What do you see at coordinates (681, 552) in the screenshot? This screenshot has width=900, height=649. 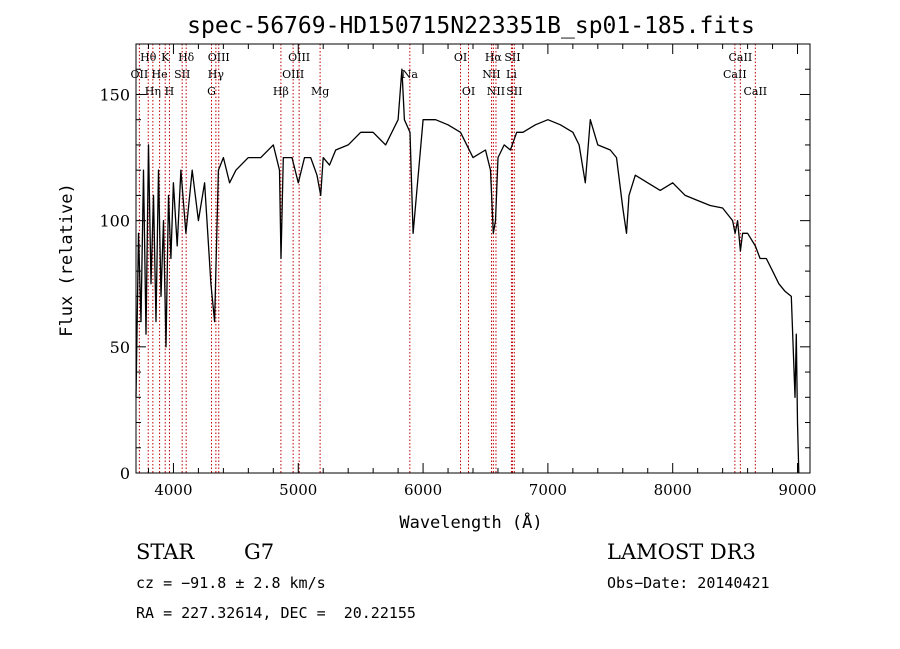 I see `survey-release: LAMOST DR3` at bounding box center [681, 552].